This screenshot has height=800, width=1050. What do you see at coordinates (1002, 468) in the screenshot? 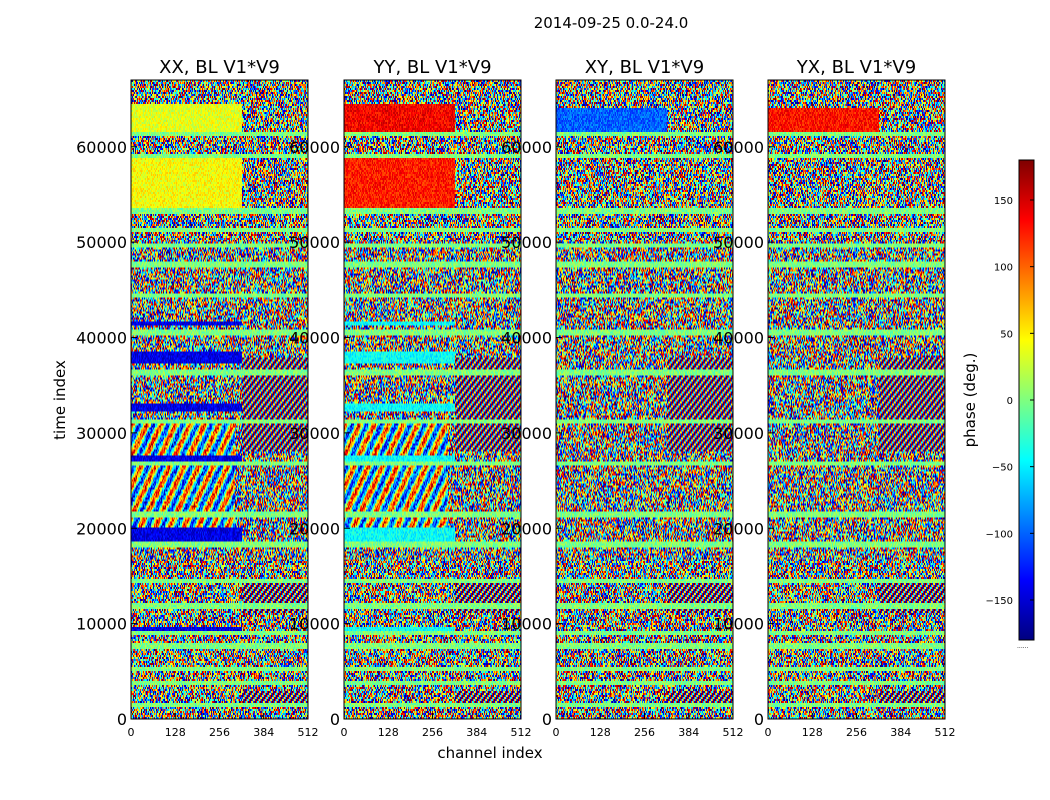
I see `colorbar-tick-label: −50` at bounding box center [1002, 468].